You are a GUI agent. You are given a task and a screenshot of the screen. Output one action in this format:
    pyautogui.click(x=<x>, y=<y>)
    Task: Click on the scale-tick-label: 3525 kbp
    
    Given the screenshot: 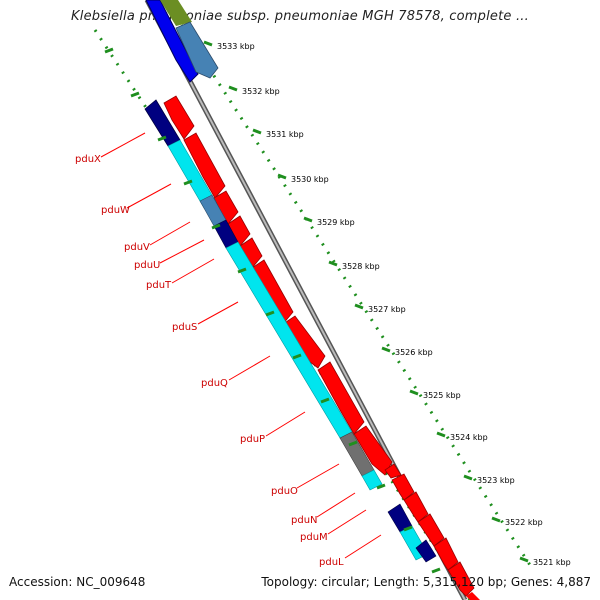 What is the action you would take?
    pyautogui.click(x=442, y=395)
    